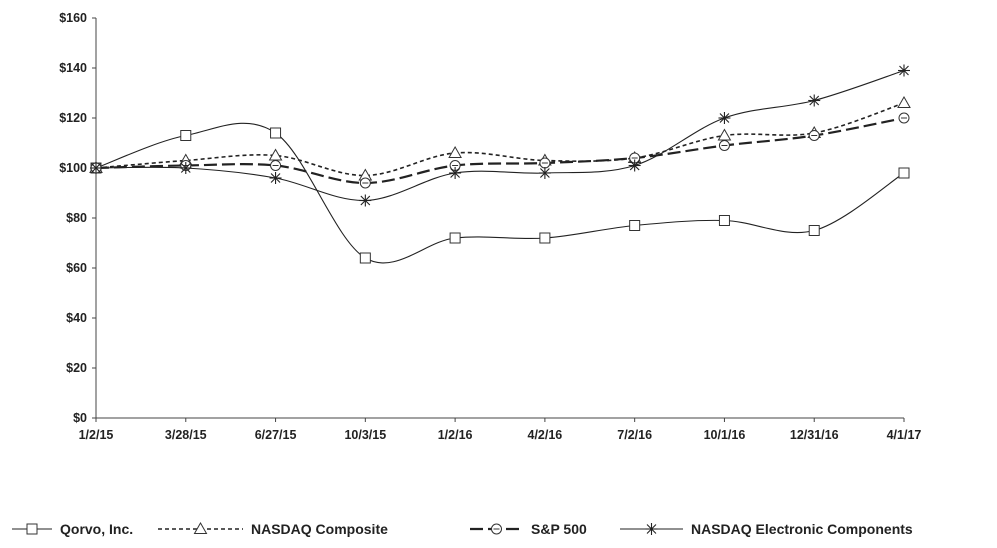 The width and height of the screenshot is (997, 548). What do you see at coordinates (76, 368) in the screenshot?
I see `y-tick-label: $20` at bounding box center [76, 368].